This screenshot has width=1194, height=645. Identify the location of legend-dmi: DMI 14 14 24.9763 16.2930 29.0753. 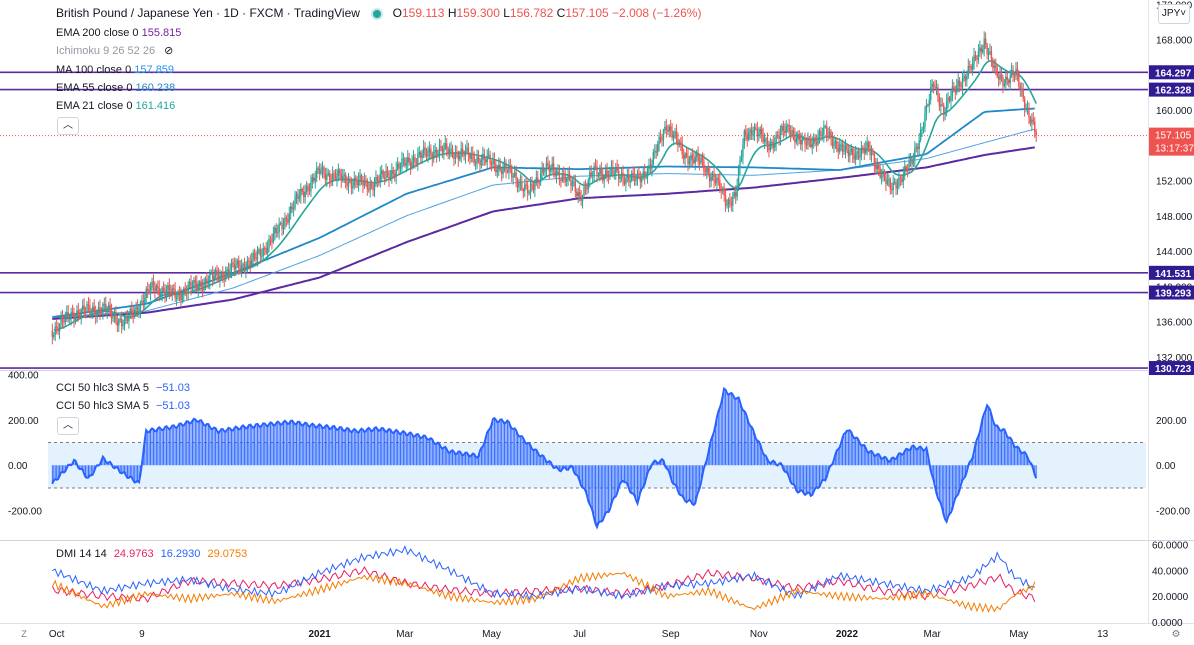
(152, 554).